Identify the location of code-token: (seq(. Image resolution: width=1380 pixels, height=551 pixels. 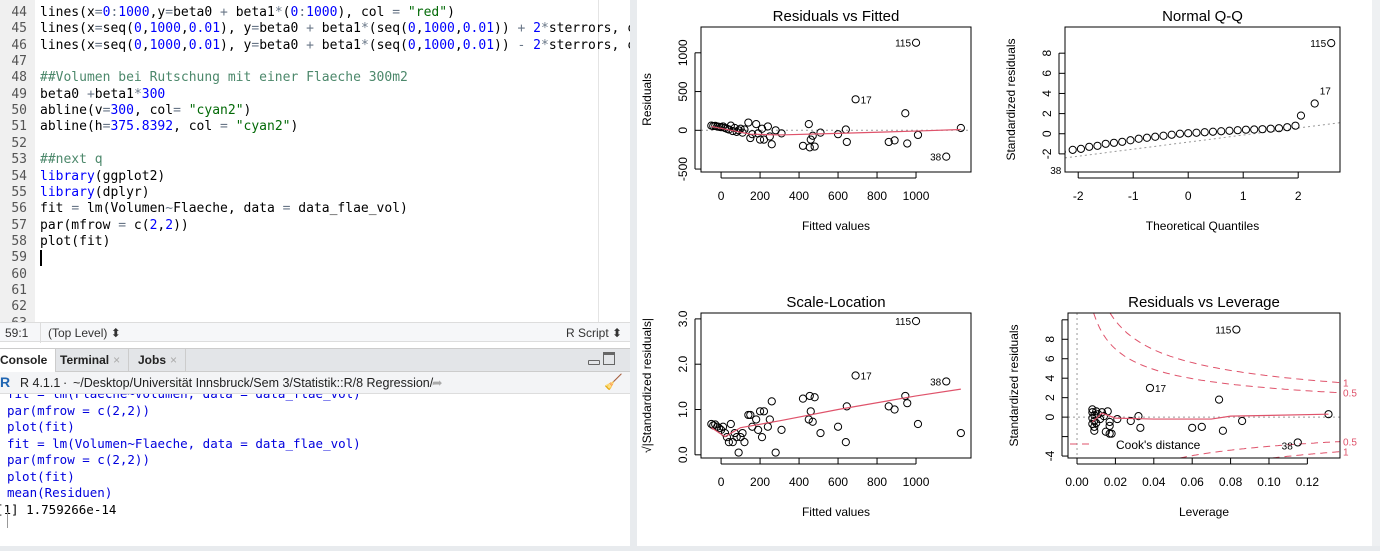
(388, 29).